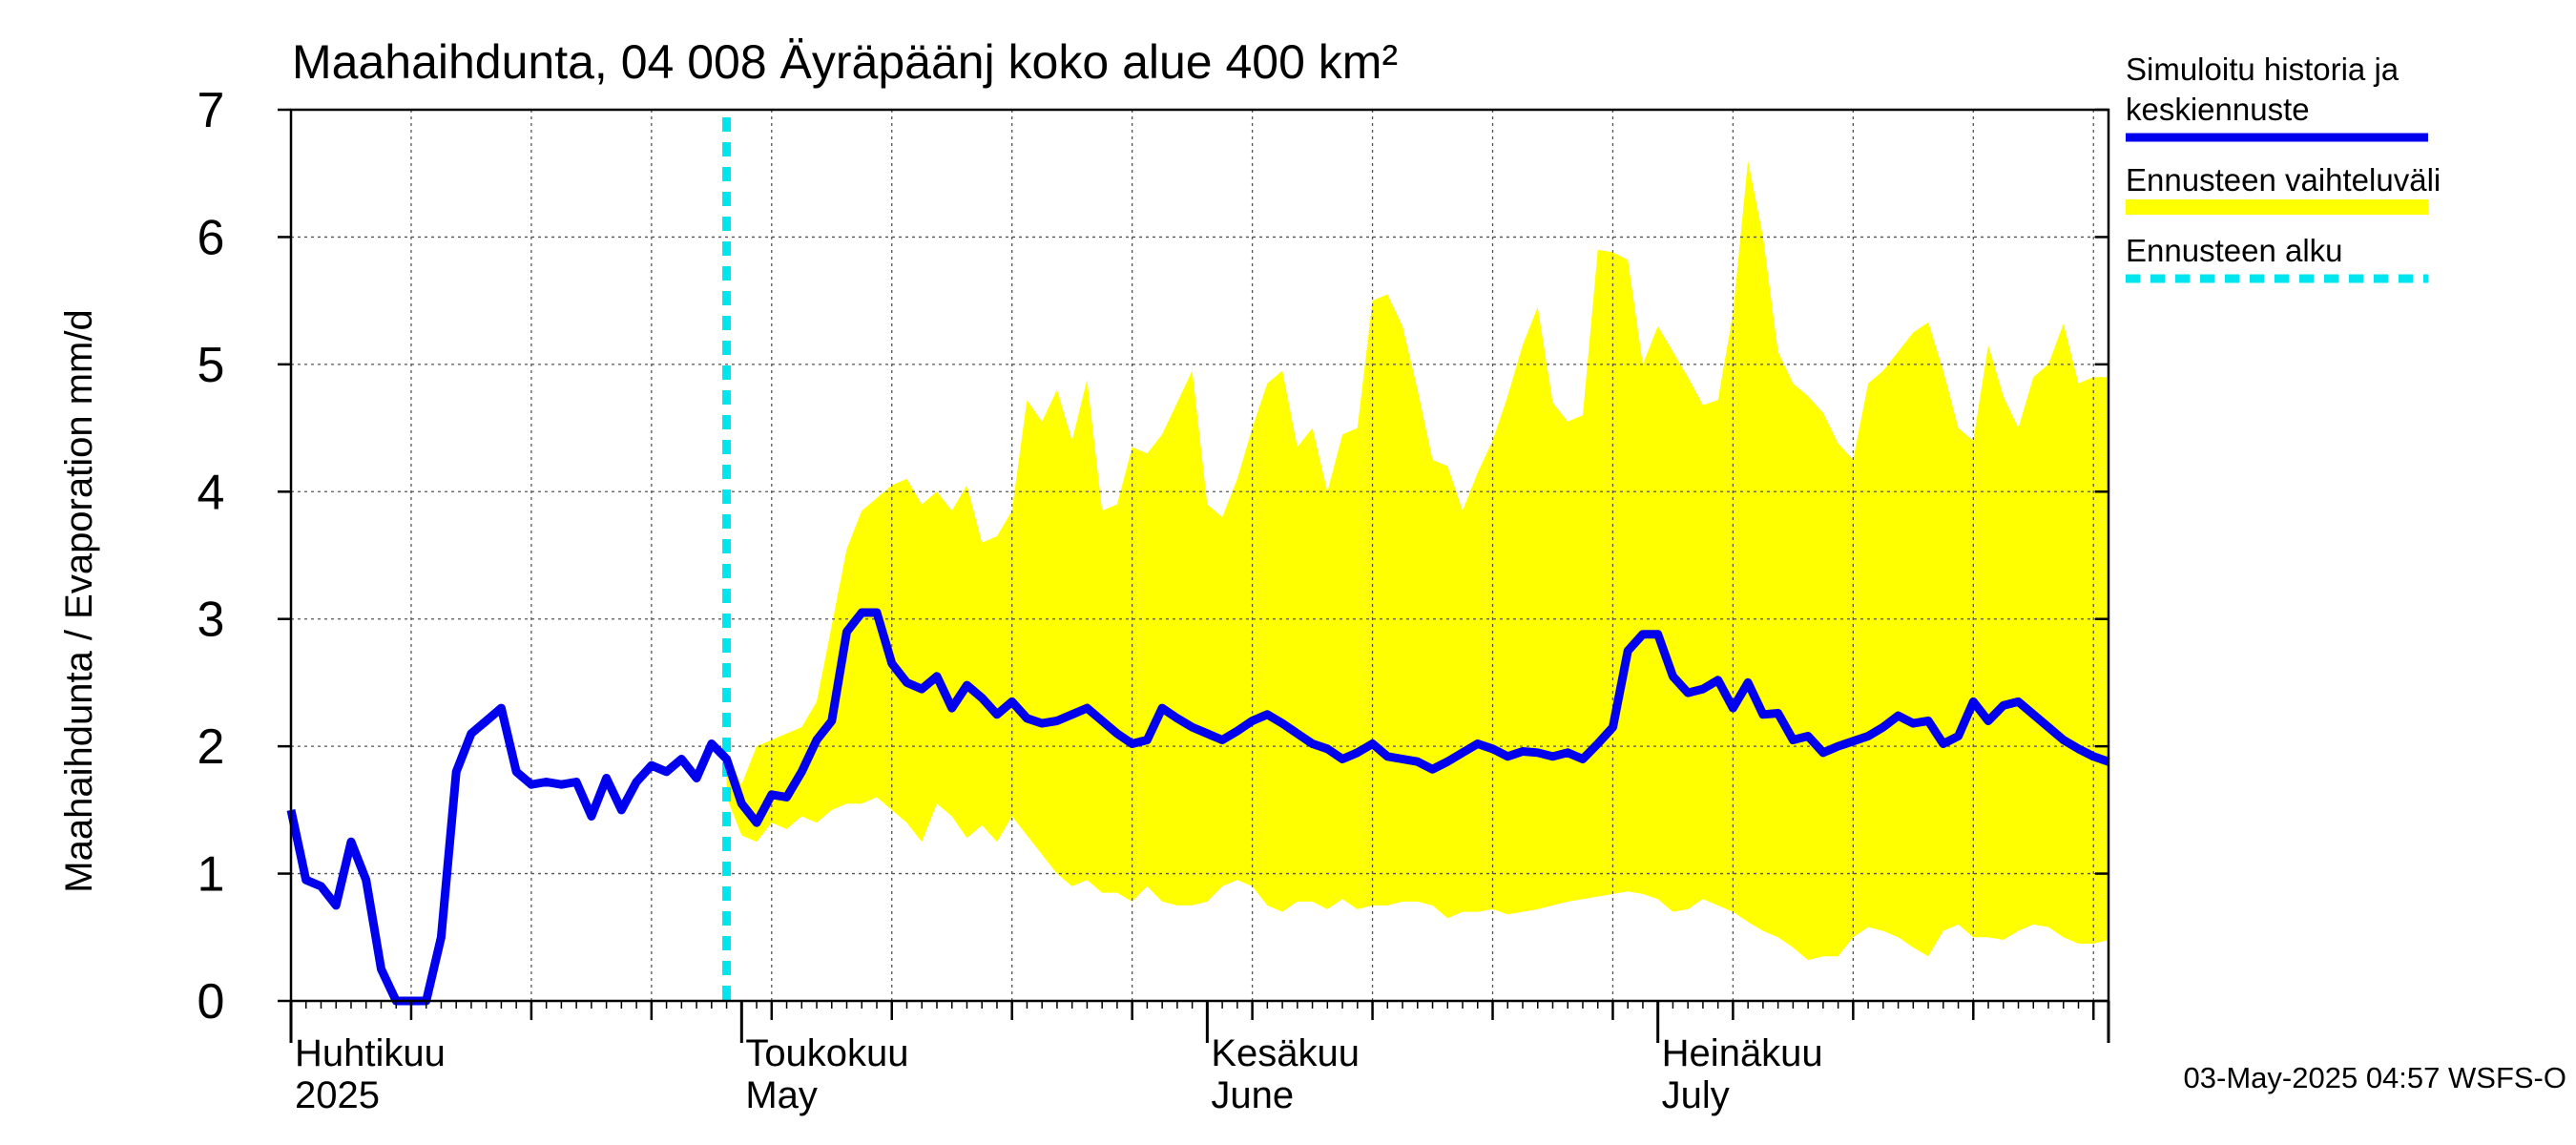  What do you see at coordinates (2375, 1077) in the screenshot?
I see `footer-timestamp: 03-May-2025 04:57 WSFS-O` at bounding box center [2375, 1077].